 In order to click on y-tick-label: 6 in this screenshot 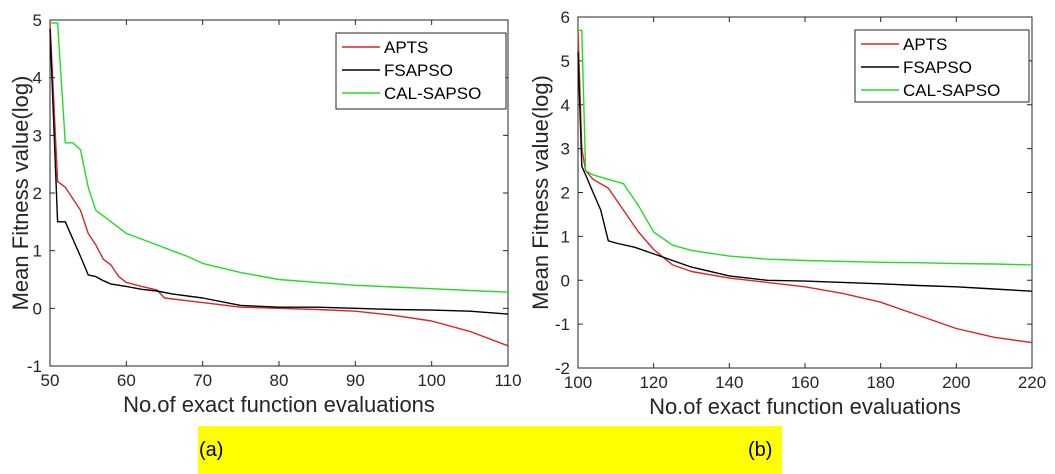, I will do `click(565, 17)`.